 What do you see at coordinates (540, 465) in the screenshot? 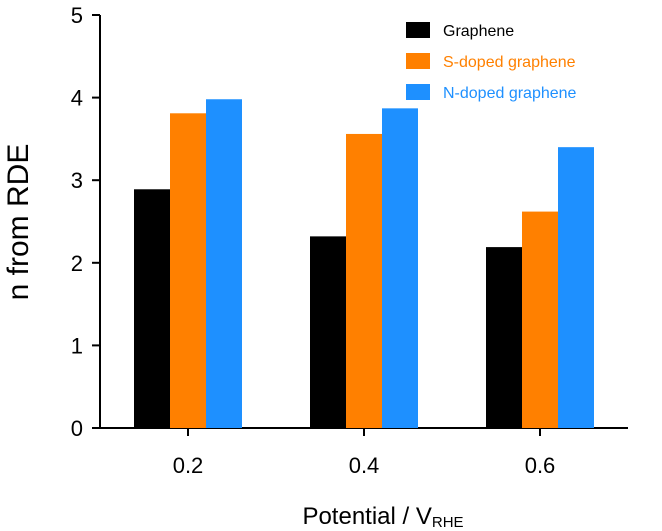
I see `x-tick-label: 0.6` at bounding box center [540, 465].